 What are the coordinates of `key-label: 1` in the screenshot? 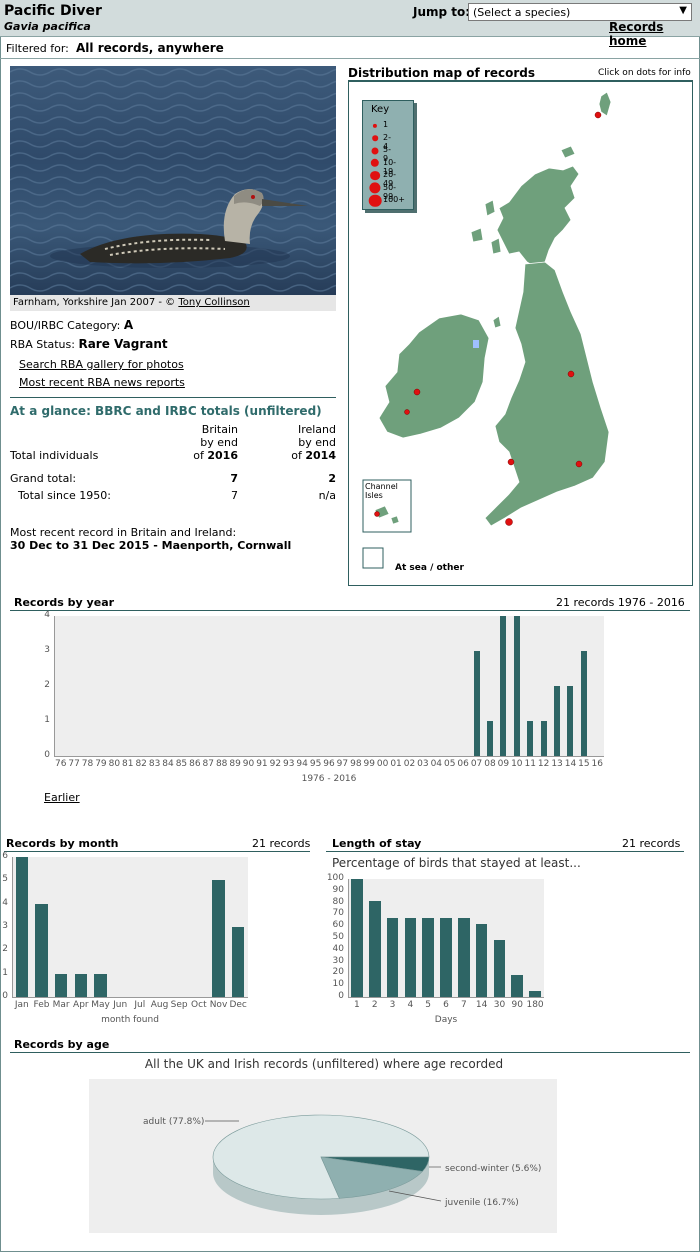 It's located at (386, 124).